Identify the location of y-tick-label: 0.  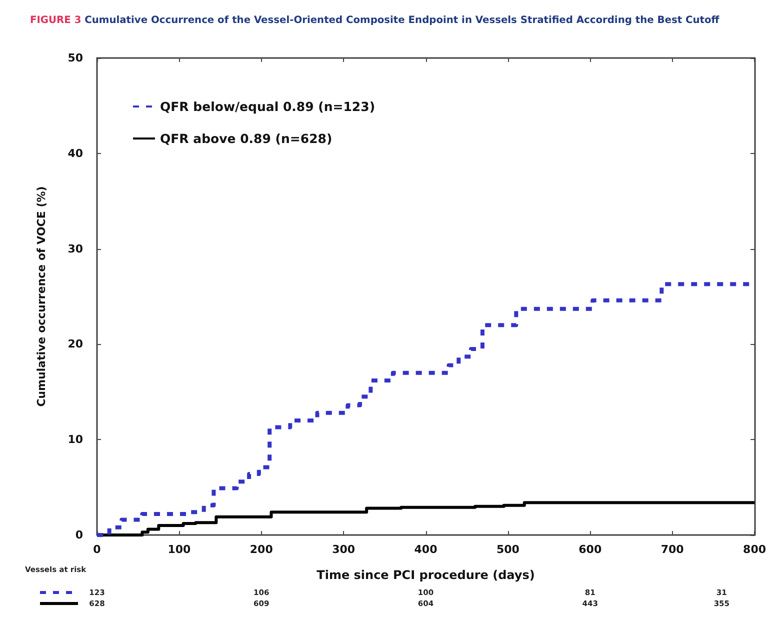
(79, 535).